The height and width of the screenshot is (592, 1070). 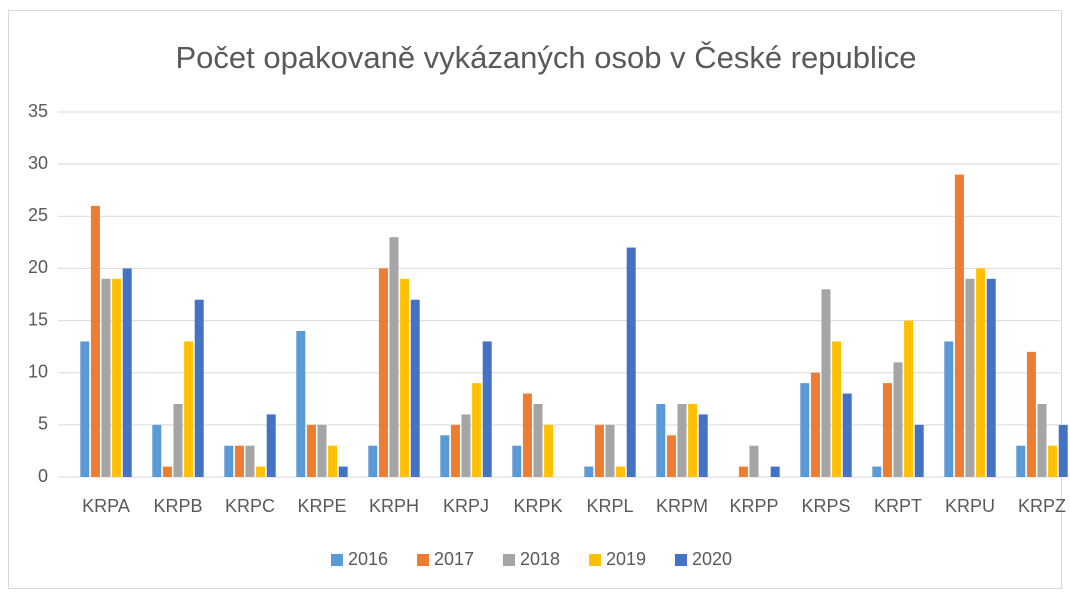 What do you see at coordinates (177, 506) in the screenshot?
I see `x-tick-label: KRPB` at bounding box center [177, 506].